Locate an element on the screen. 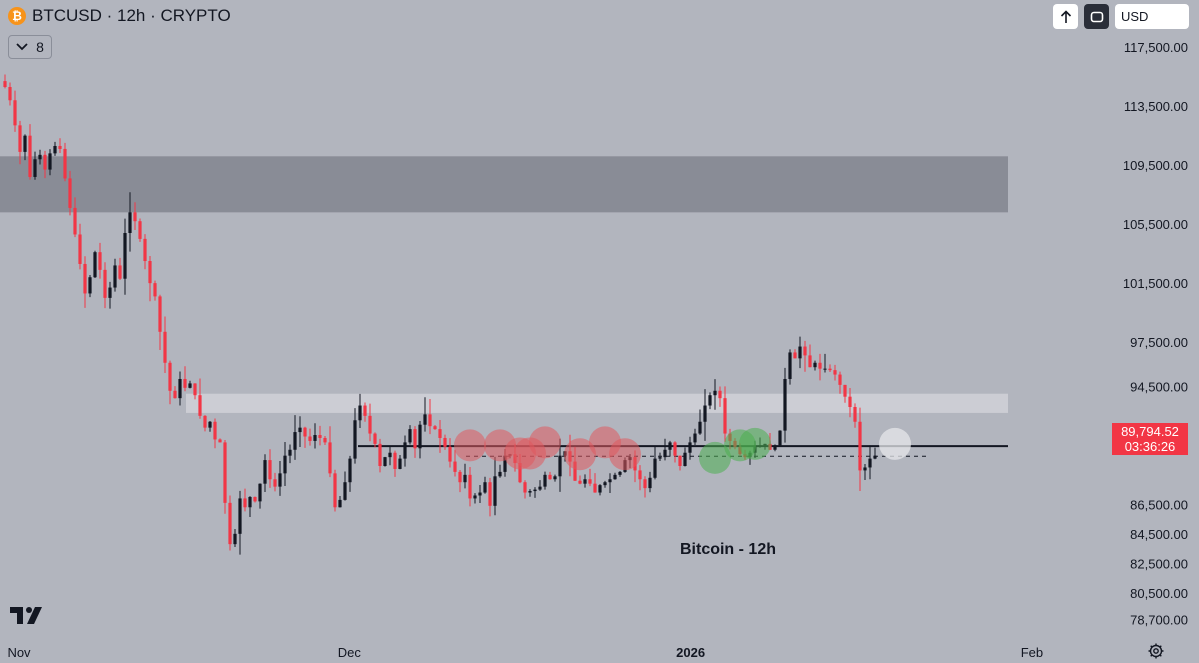 This screenshot has height=663, width=1199. price-axis-label: 82,500.00 is located at coordinates (1159, 563).